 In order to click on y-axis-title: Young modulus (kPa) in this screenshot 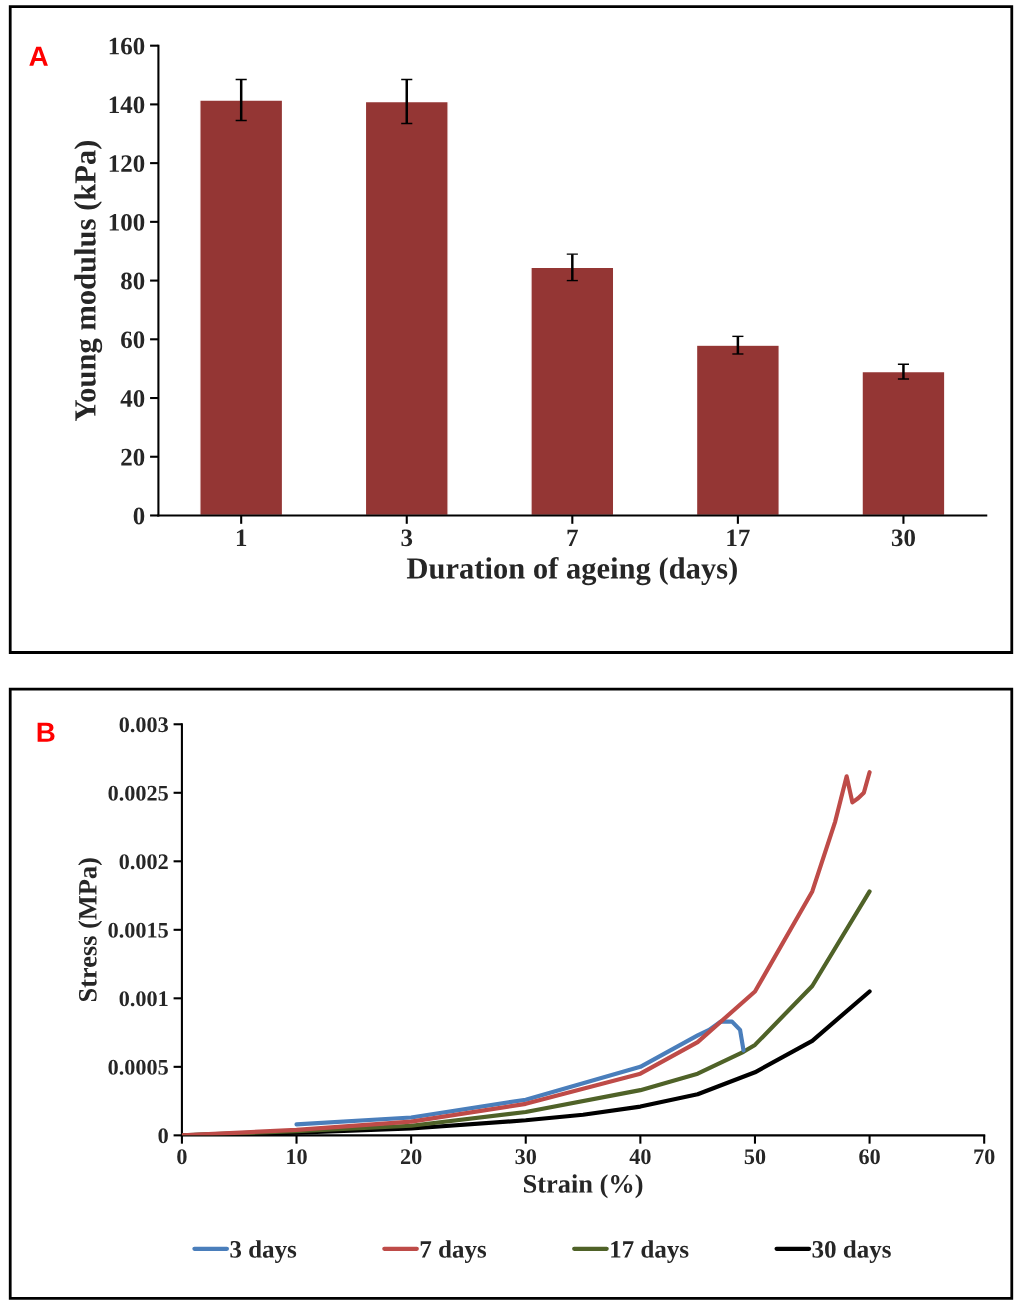, I will do `click(88, 280)`.